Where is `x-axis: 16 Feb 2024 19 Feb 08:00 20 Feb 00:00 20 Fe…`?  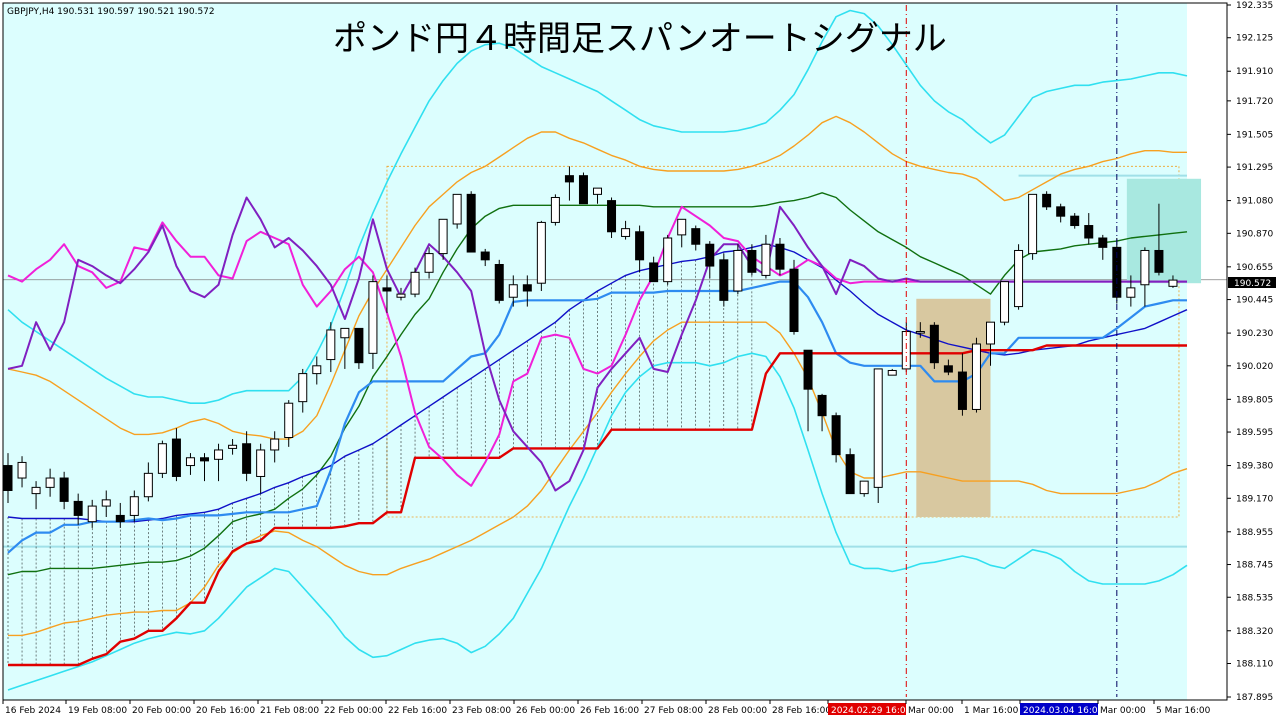 x-axis: 16 Feb 2024 19 Feb 08:00 20 Feb 00:00 20 Fe… is located at coordinates (606, 708).